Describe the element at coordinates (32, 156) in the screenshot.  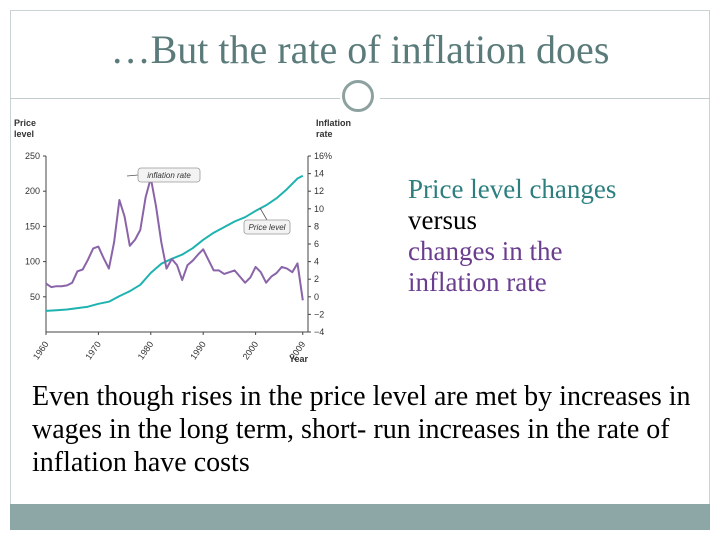
I see `left-tick-label: 250` at that location.